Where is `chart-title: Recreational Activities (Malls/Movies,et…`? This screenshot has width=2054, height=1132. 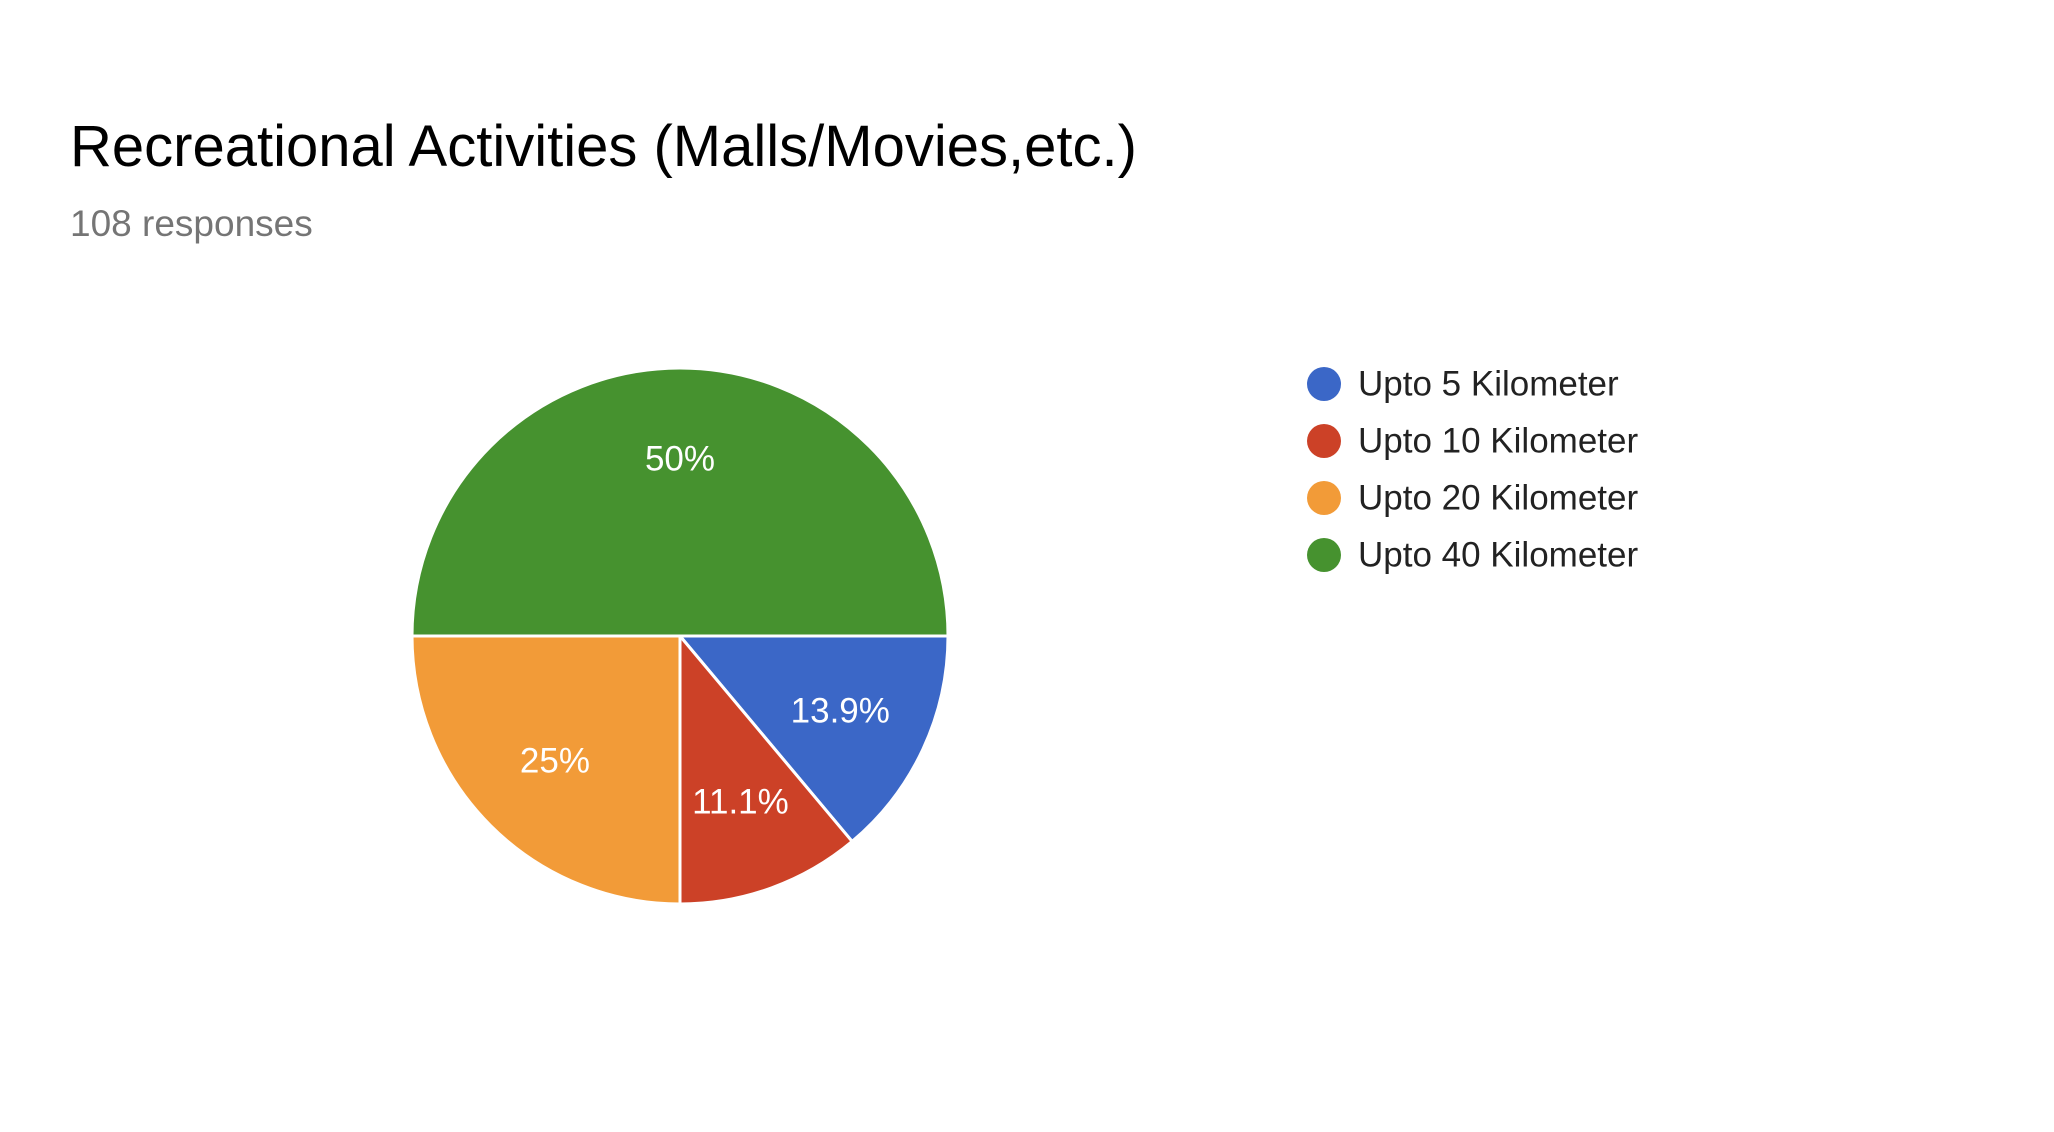 chart-title: Recreational Activities (Malls/Movies,et… is located at coordinates (603, 146).